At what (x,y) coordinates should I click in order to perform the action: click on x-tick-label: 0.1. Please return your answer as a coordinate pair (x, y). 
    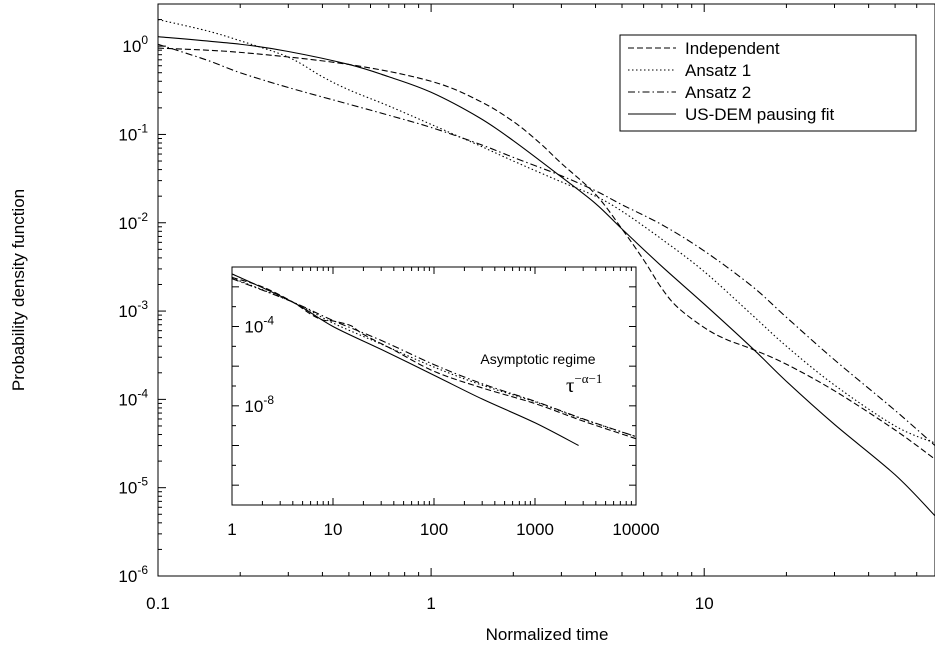
    Looking at the image, I should click on (158, 603).